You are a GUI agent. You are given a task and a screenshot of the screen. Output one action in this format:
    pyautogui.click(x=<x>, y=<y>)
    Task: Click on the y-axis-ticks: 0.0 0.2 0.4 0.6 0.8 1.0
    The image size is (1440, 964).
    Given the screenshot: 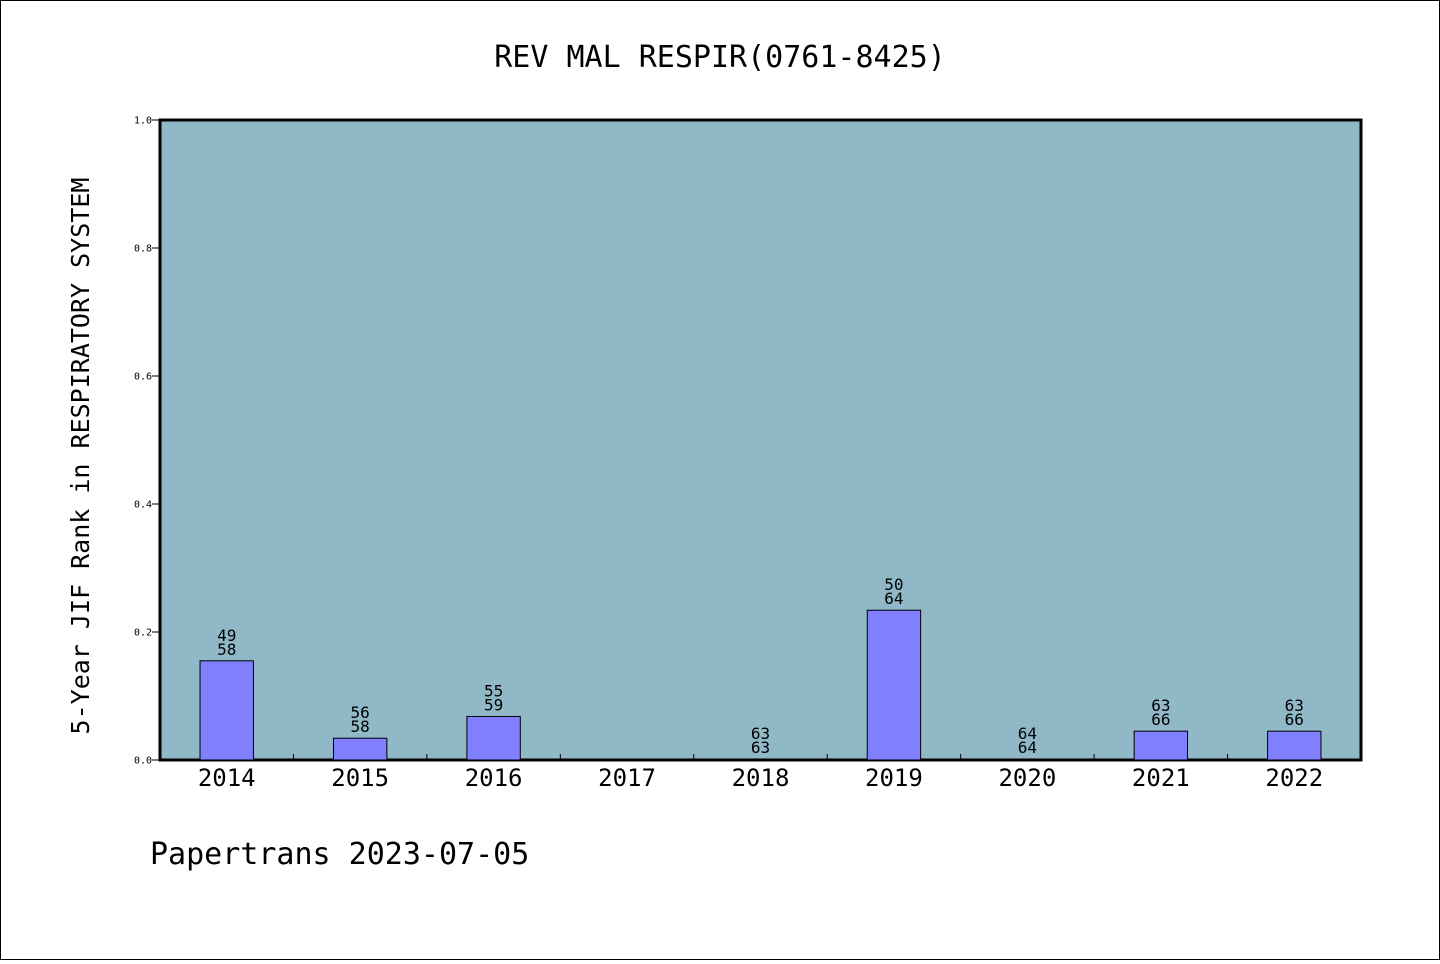 What is the action you would take?
    pyautogui.click(x=147, y=441)
    